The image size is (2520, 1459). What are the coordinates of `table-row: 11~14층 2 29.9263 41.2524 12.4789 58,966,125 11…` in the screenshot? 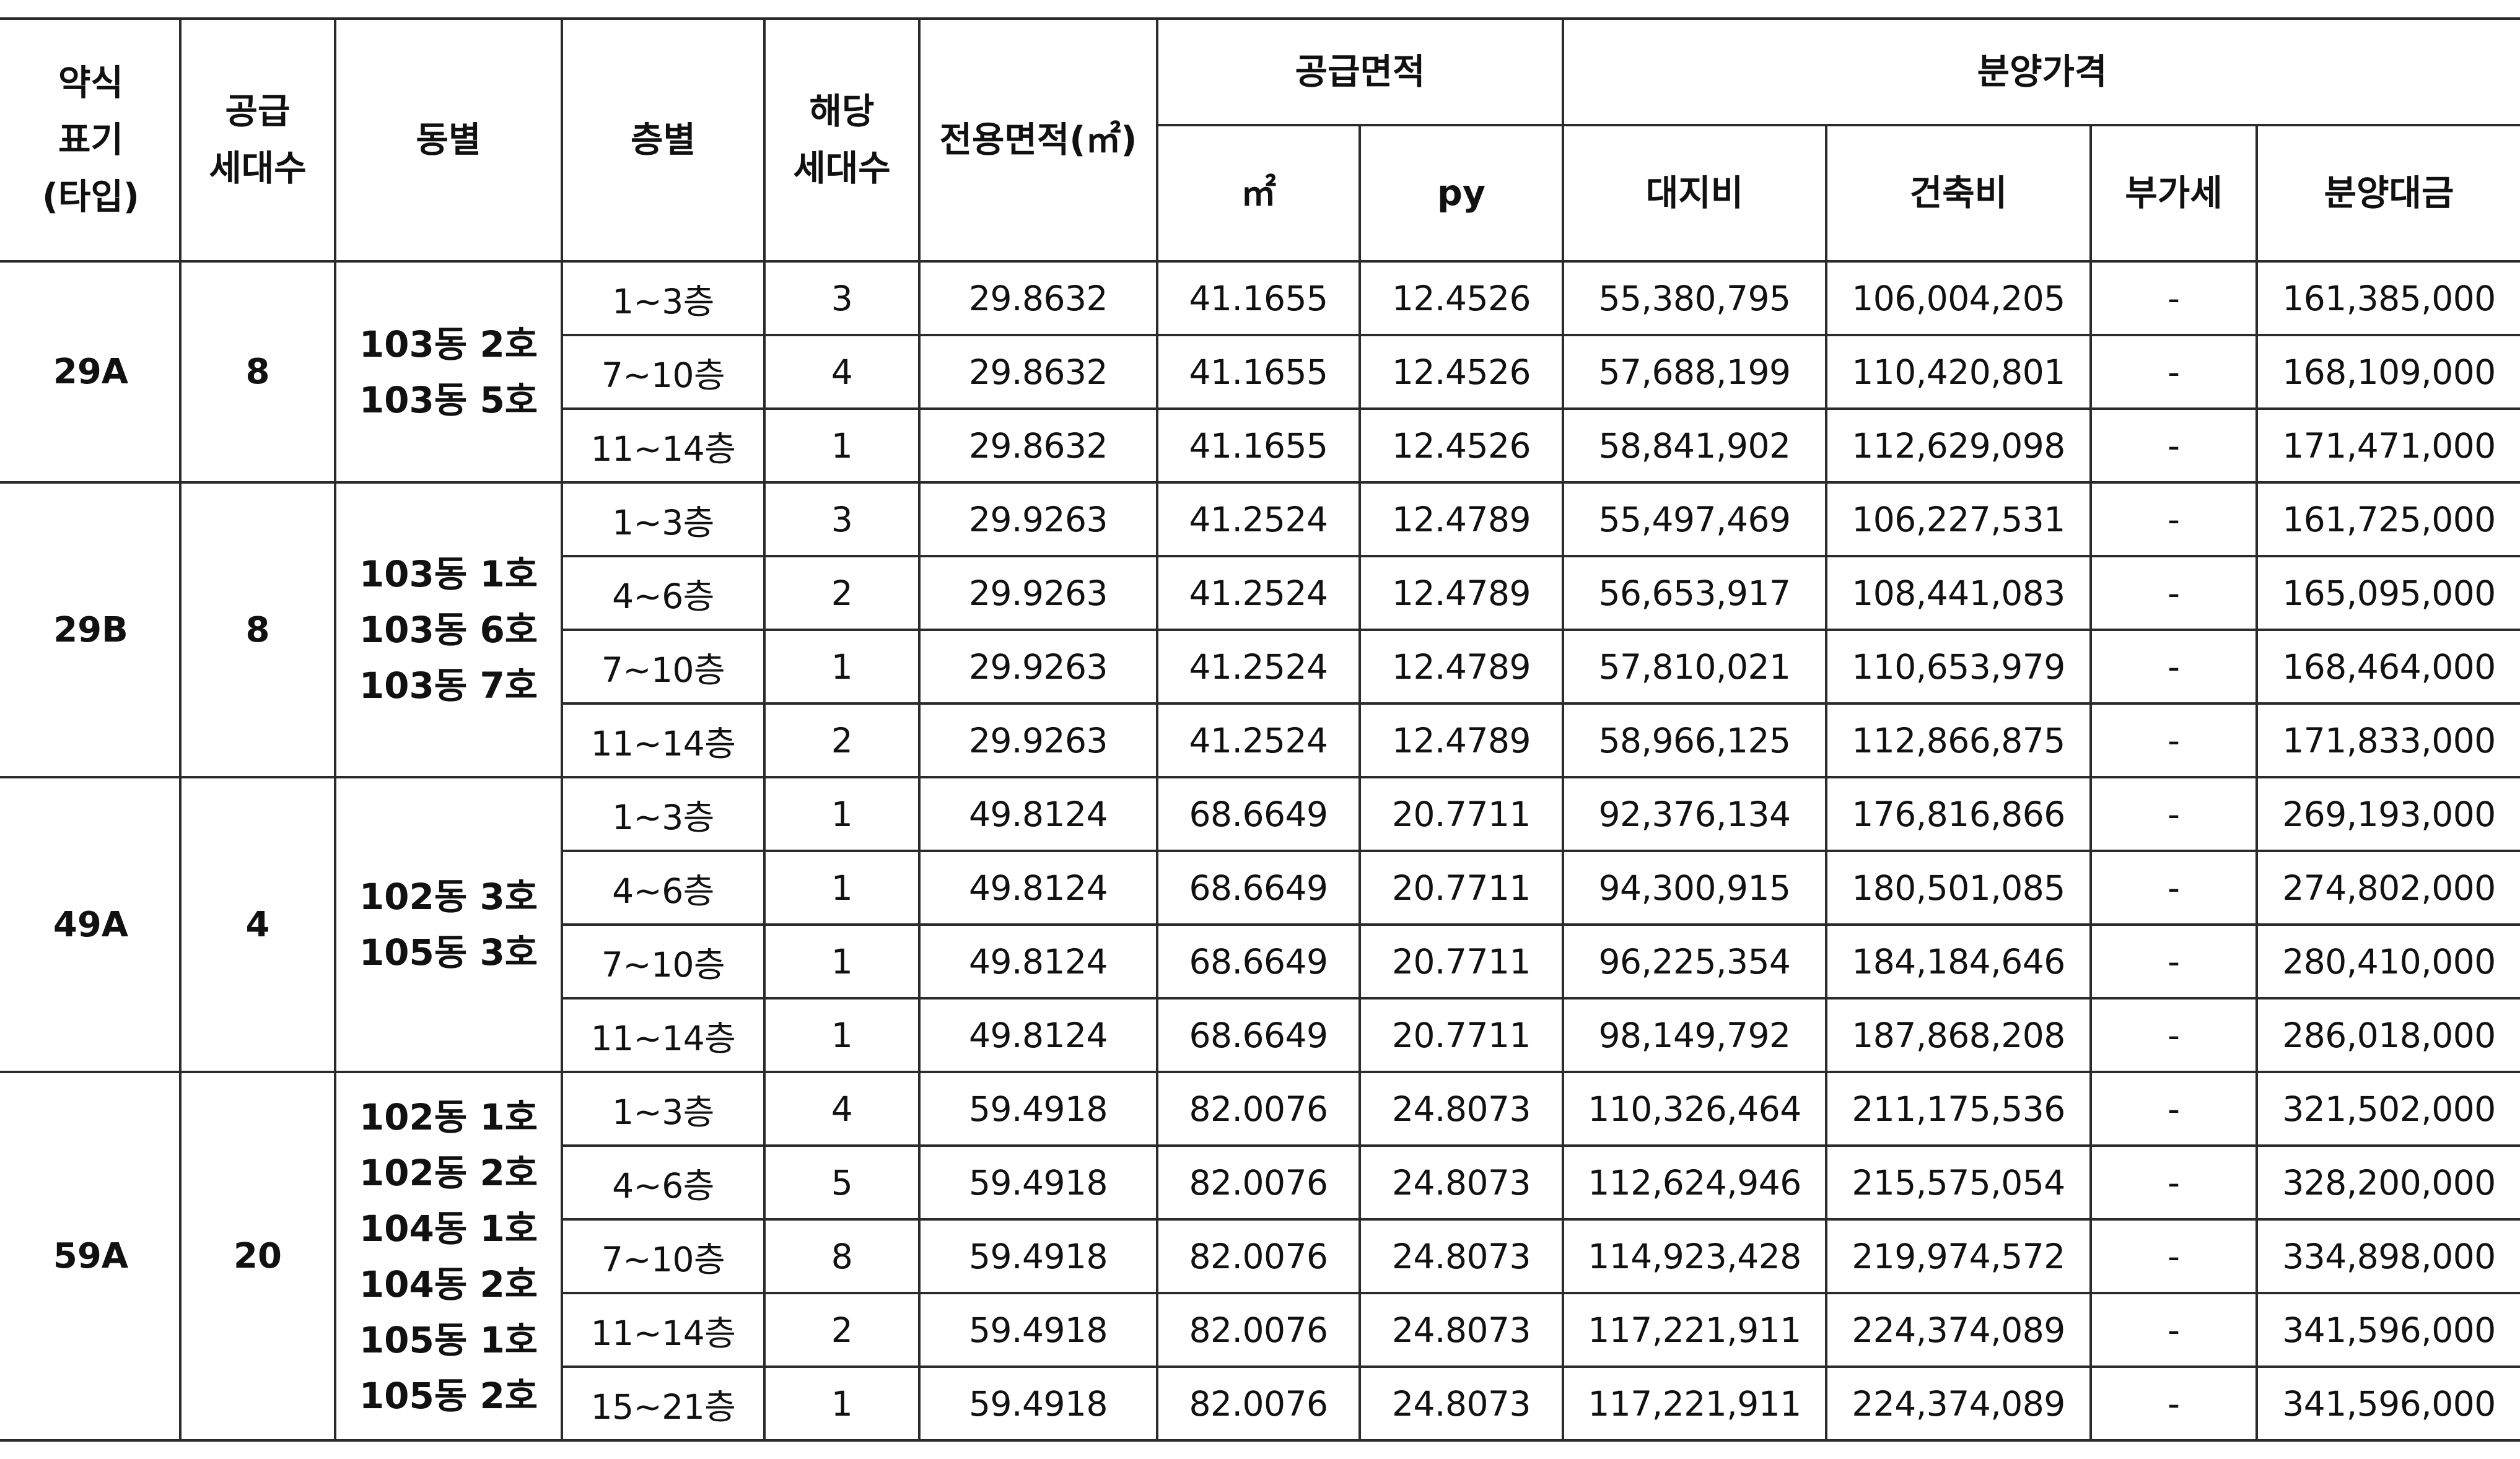 It's located at (1260, 740).